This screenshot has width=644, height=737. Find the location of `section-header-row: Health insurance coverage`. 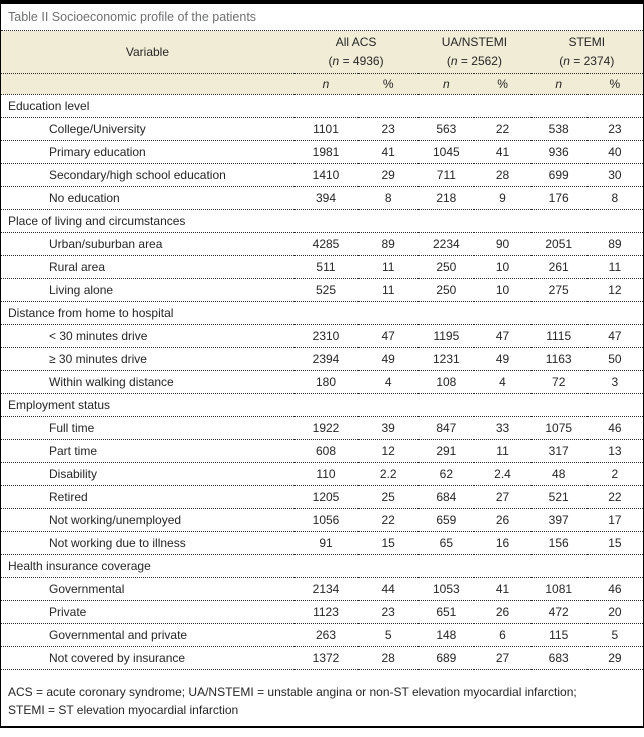

section-header-row: Health insurance coverage is located at coordinates (322, 565).